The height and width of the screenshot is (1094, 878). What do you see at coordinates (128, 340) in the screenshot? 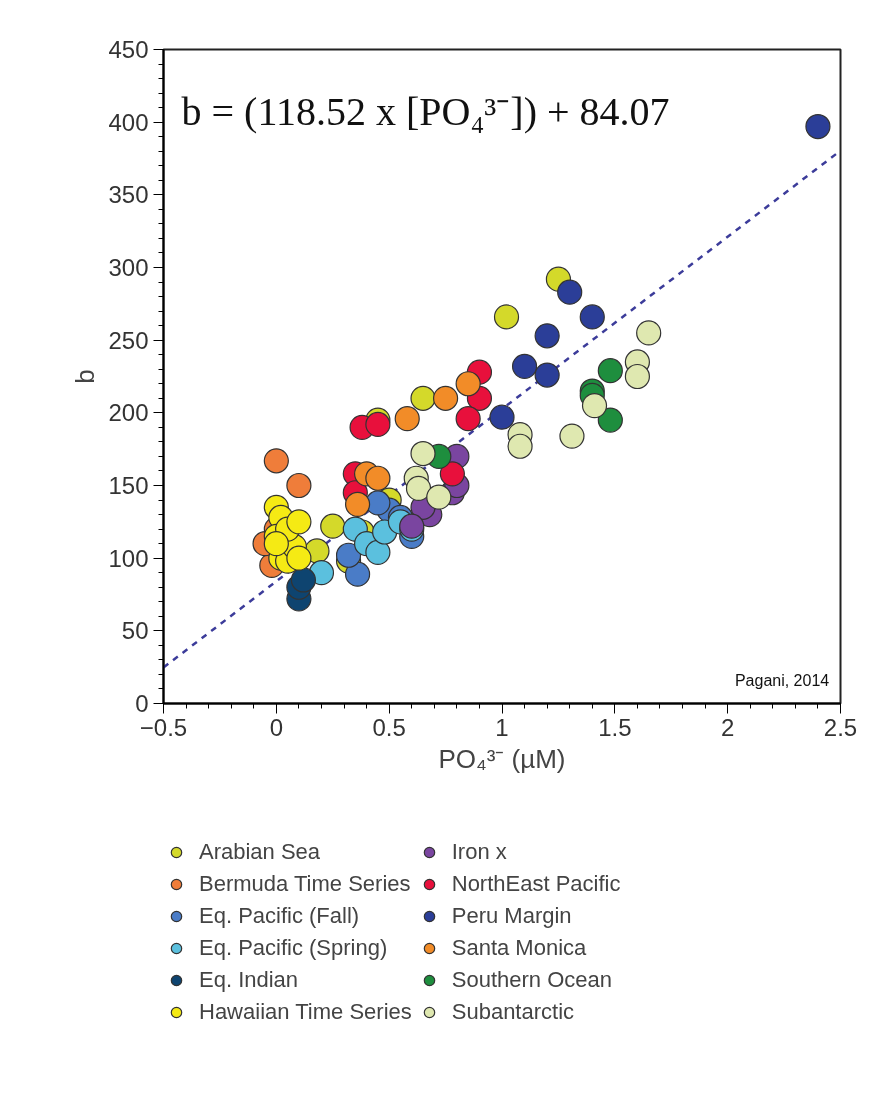
I see `y-tick-label: 250` at bounding box center [128, 340].